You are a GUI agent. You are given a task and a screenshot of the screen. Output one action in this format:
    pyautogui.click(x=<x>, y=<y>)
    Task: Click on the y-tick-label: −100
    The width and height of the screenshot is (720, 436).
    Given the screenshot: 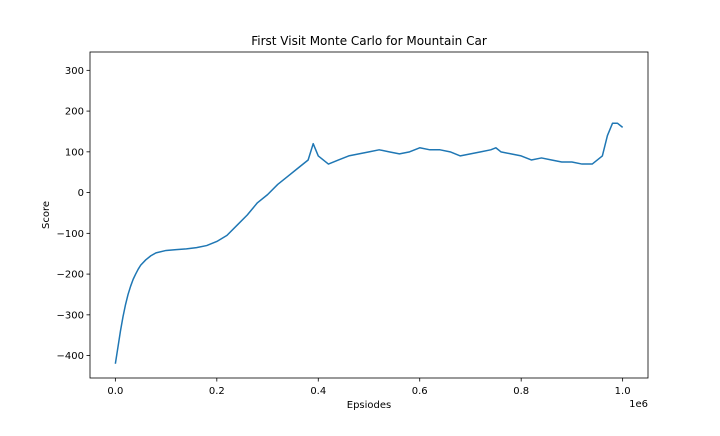 What is the action you would take?
    pyautogui.click(x=70, y=234)
    